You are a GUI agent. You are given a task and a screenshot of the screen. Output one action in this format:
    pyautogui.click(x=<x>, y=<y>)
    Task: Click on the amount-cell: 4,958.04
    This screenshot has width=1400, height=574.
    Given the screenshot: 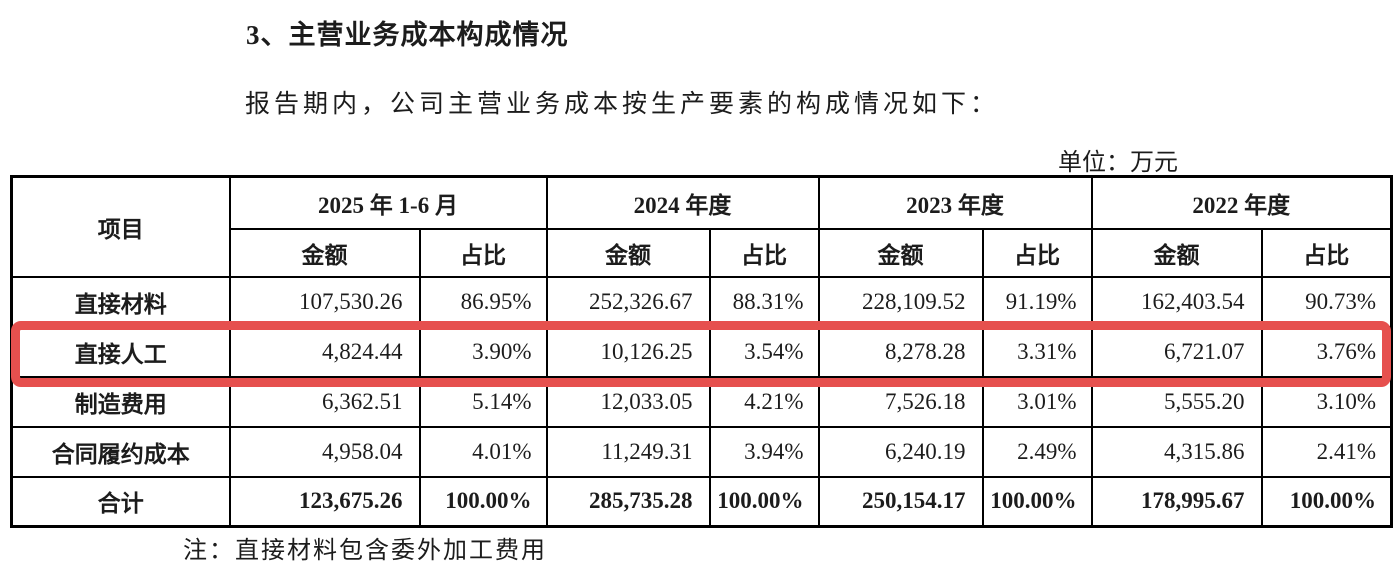 What is the action you would take?
    pyautogui.click(x=324, y=451)
    